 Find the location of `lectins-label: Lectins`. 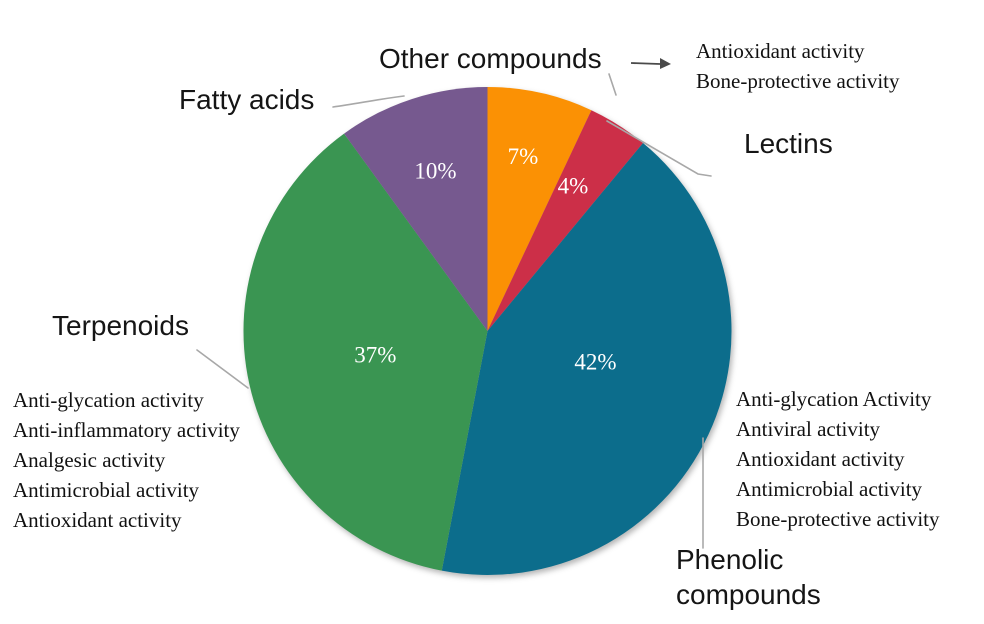

lectins-label: Lectins is located at coordinates (788, 143).